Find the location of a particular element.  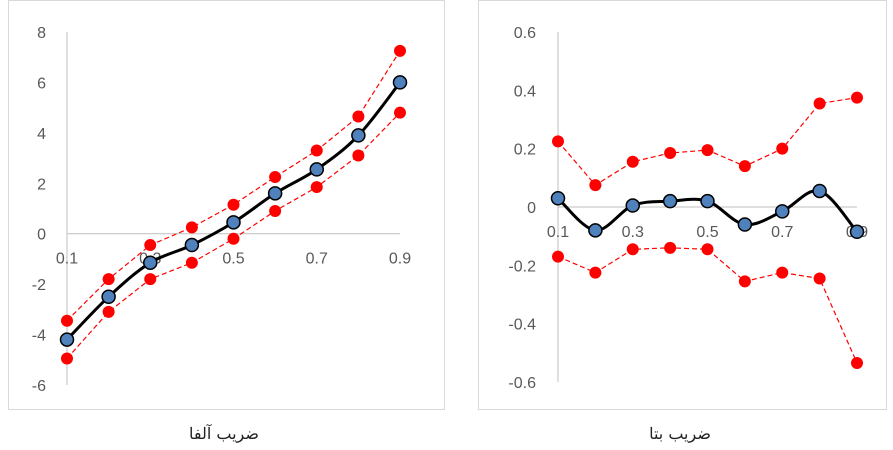

alpha-caption: ضریب آلفا is located at coordinates (224, 433).